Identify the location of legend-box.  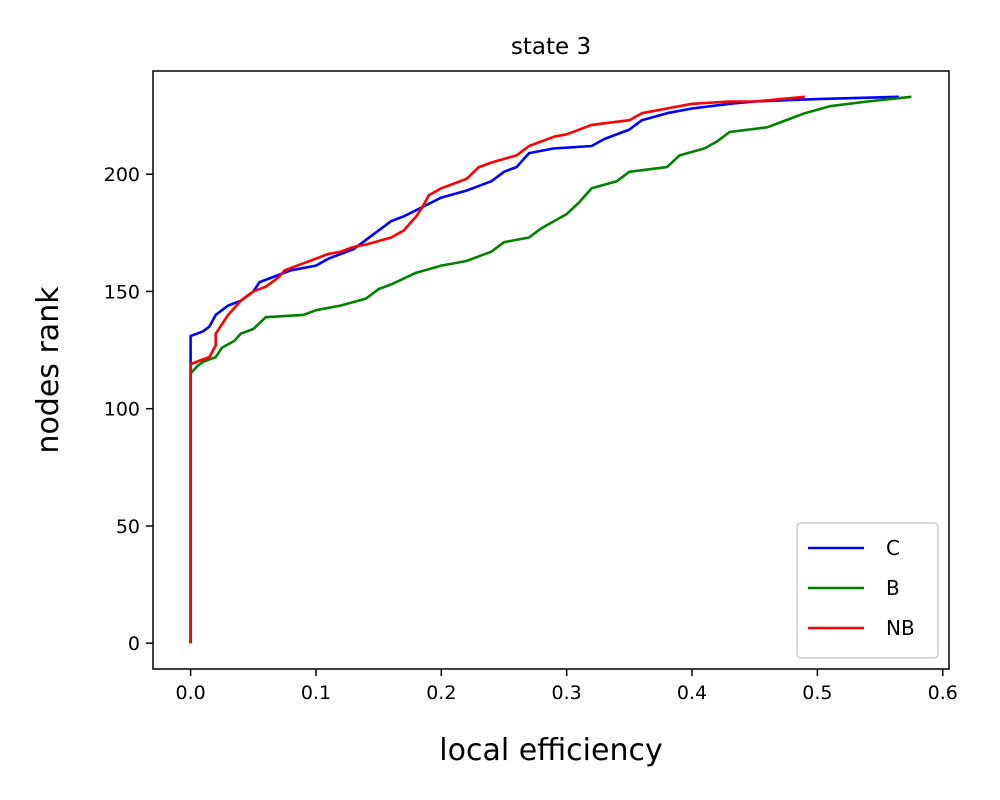
(867, 590).